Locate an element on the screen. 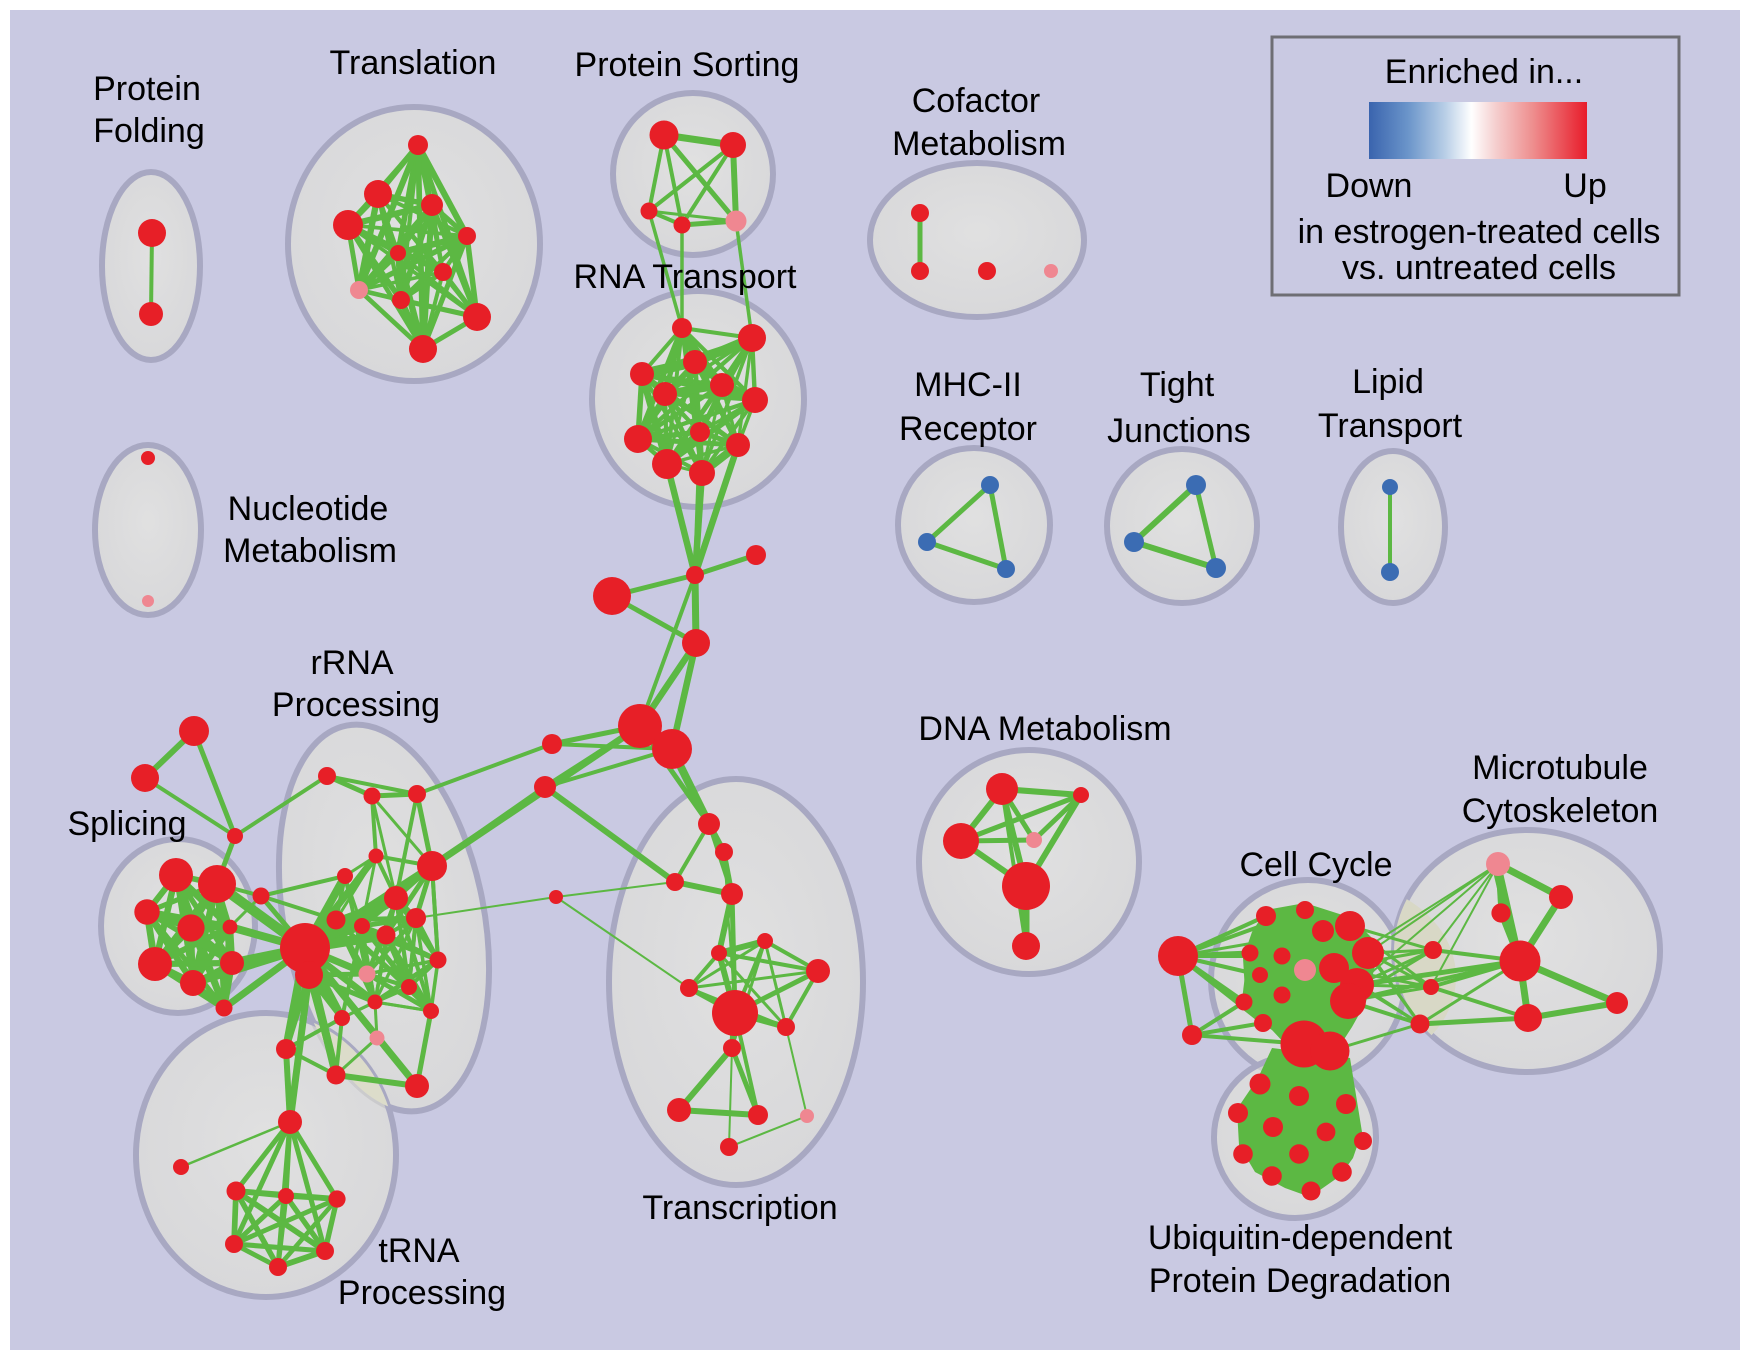  svg-text: Folding is located at coordinates (149, 131).